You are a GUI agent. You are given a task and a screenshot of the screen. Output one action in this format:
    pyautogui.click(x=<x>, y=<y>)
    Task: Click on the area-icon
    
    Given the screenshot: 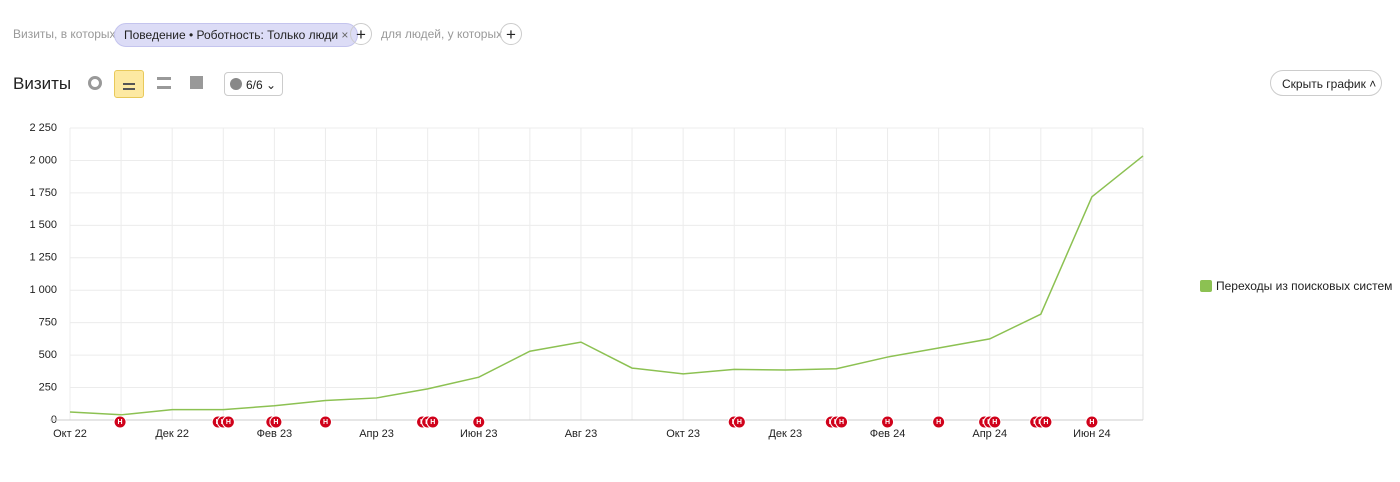 What is the action you would take?
    pyautogui.click(x=164, y=83)
    